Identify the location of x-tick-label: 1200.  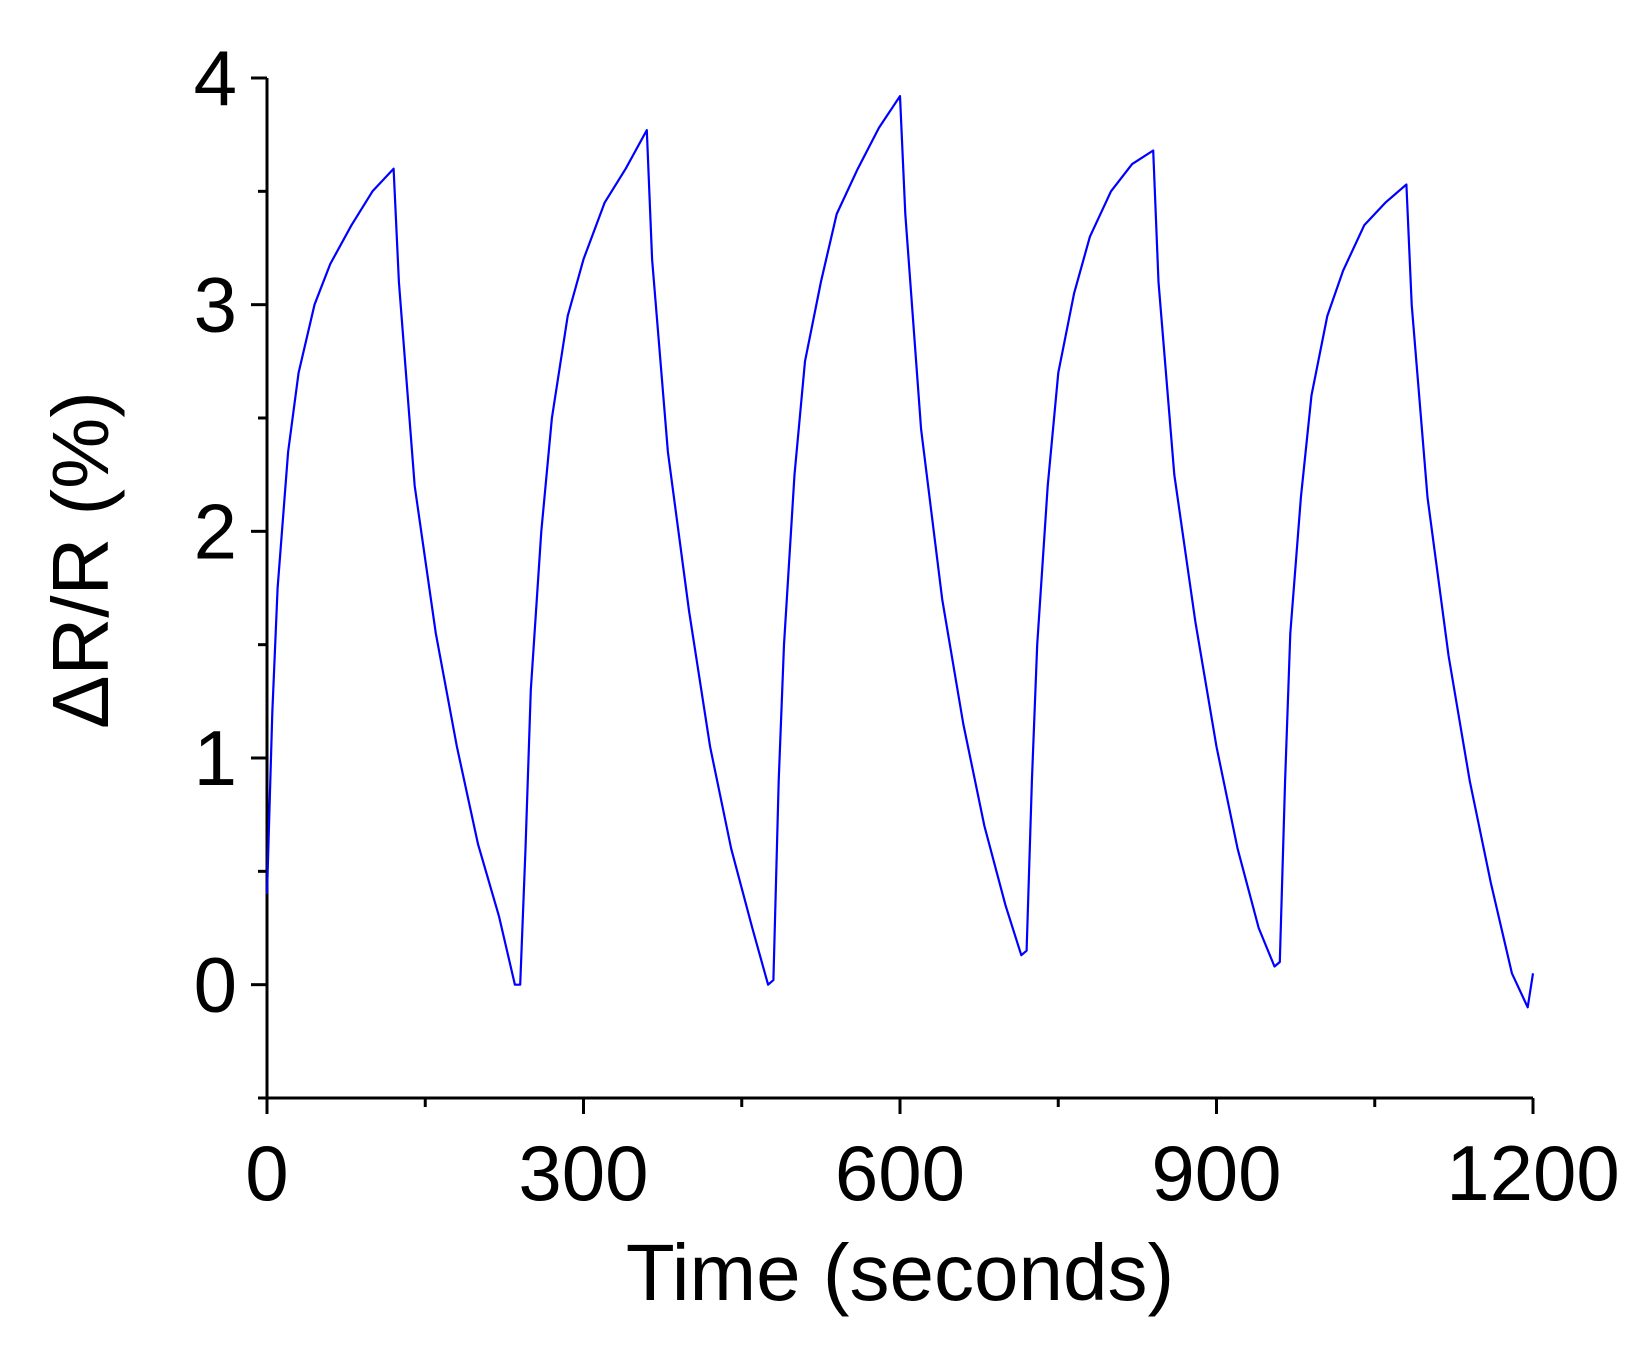
(1533, 1173).